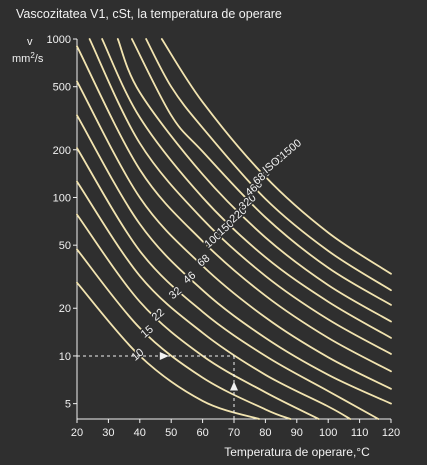 The height and width of the screenshot is (465, 427). I want to click on curve-label: 68, so click(204, 261).